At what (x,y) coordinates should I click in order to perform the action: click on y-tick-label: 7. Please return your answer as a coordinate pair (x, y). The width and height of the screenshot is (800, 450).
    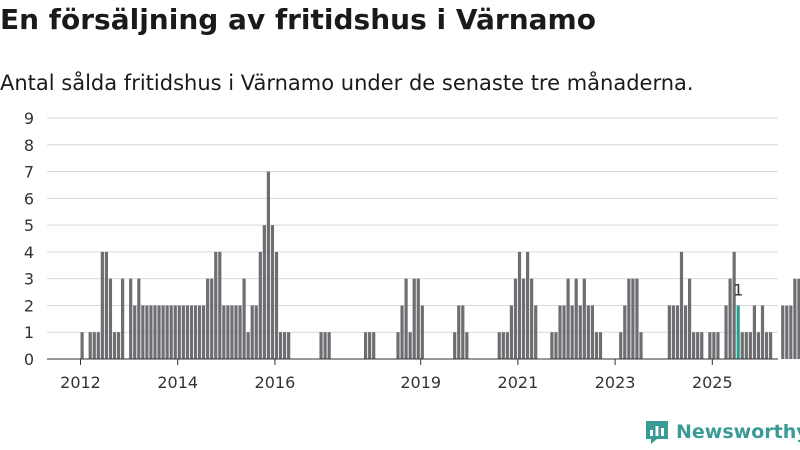
    Looking at the image, I should click on (29, 172).